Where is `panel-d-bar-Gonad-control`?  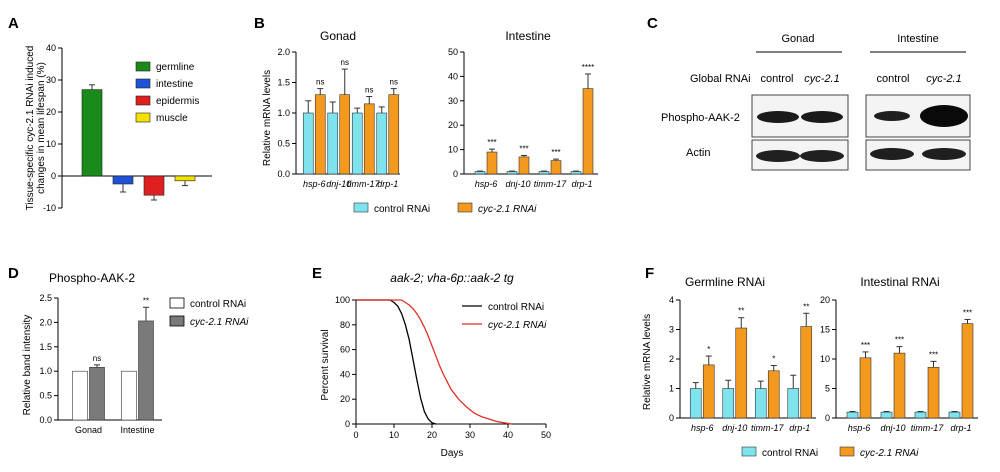
panel-d-bar-Gonad-control is located at coordinates (80, 395).